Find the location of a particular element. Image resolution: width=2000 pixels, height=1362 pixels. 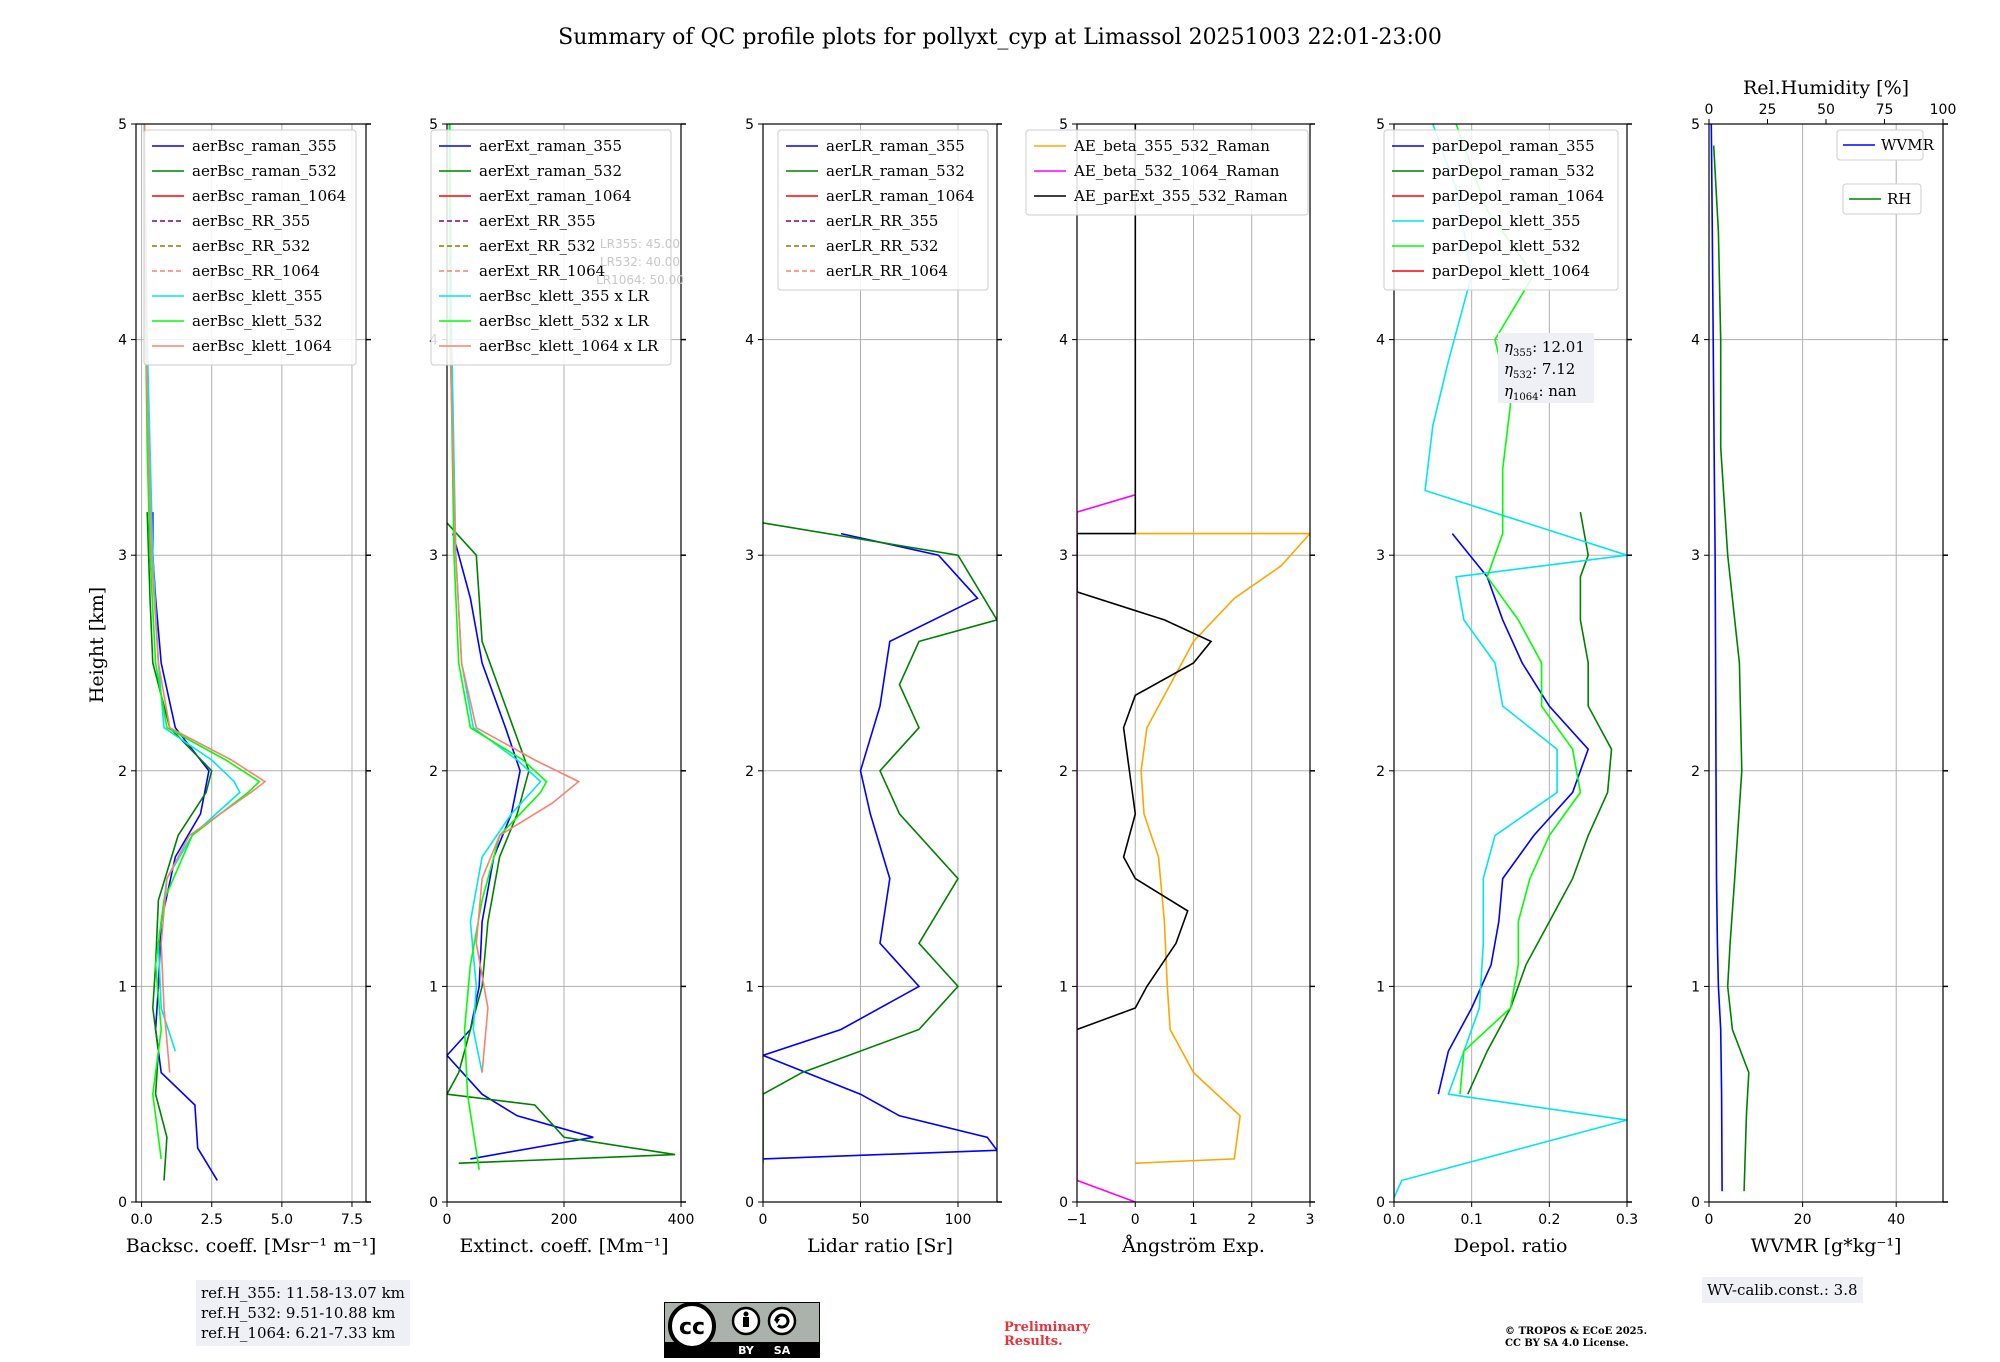

x-axis-label-depol: Depol. ratio is located at coordinates (1511, 1246).